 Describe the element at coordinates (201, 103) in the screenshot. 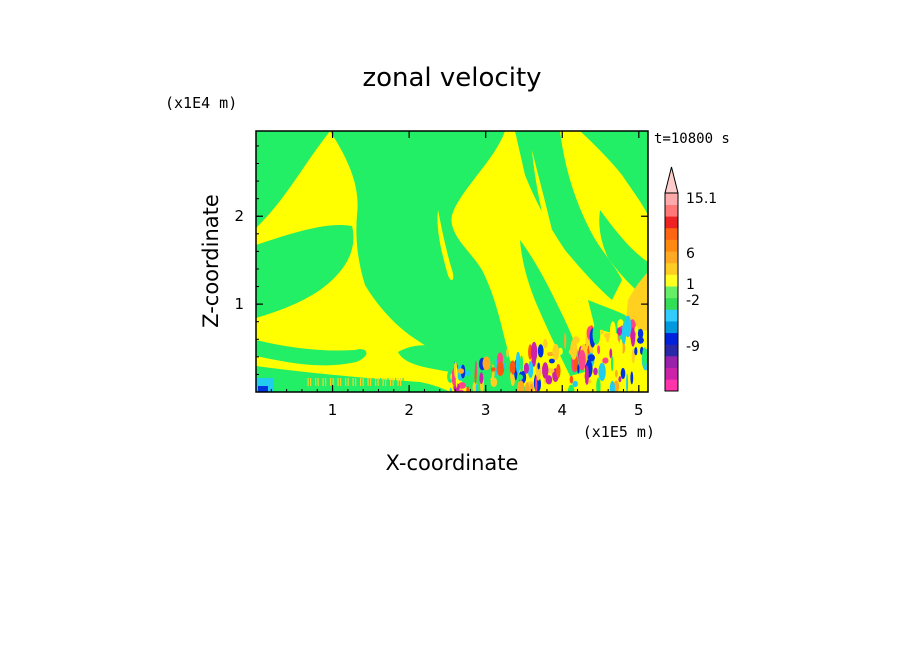

I see `y-scale-label: (x1E4 m)` at that location.